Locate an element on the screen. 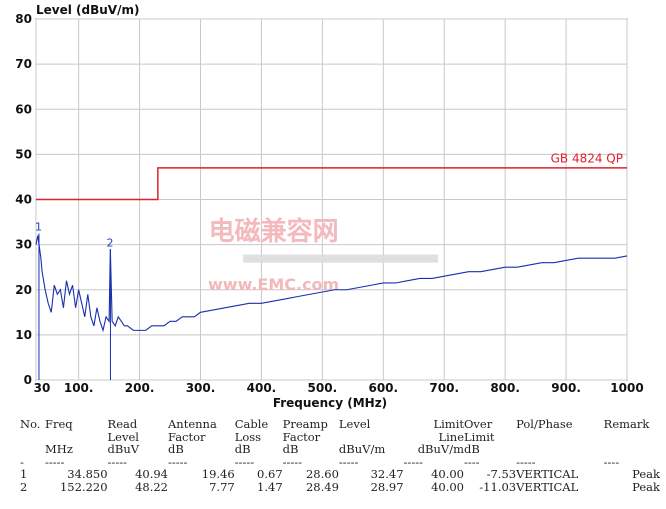 This screenshot has width=666, height=509. watermark-band is located at coordinates (341, 258).